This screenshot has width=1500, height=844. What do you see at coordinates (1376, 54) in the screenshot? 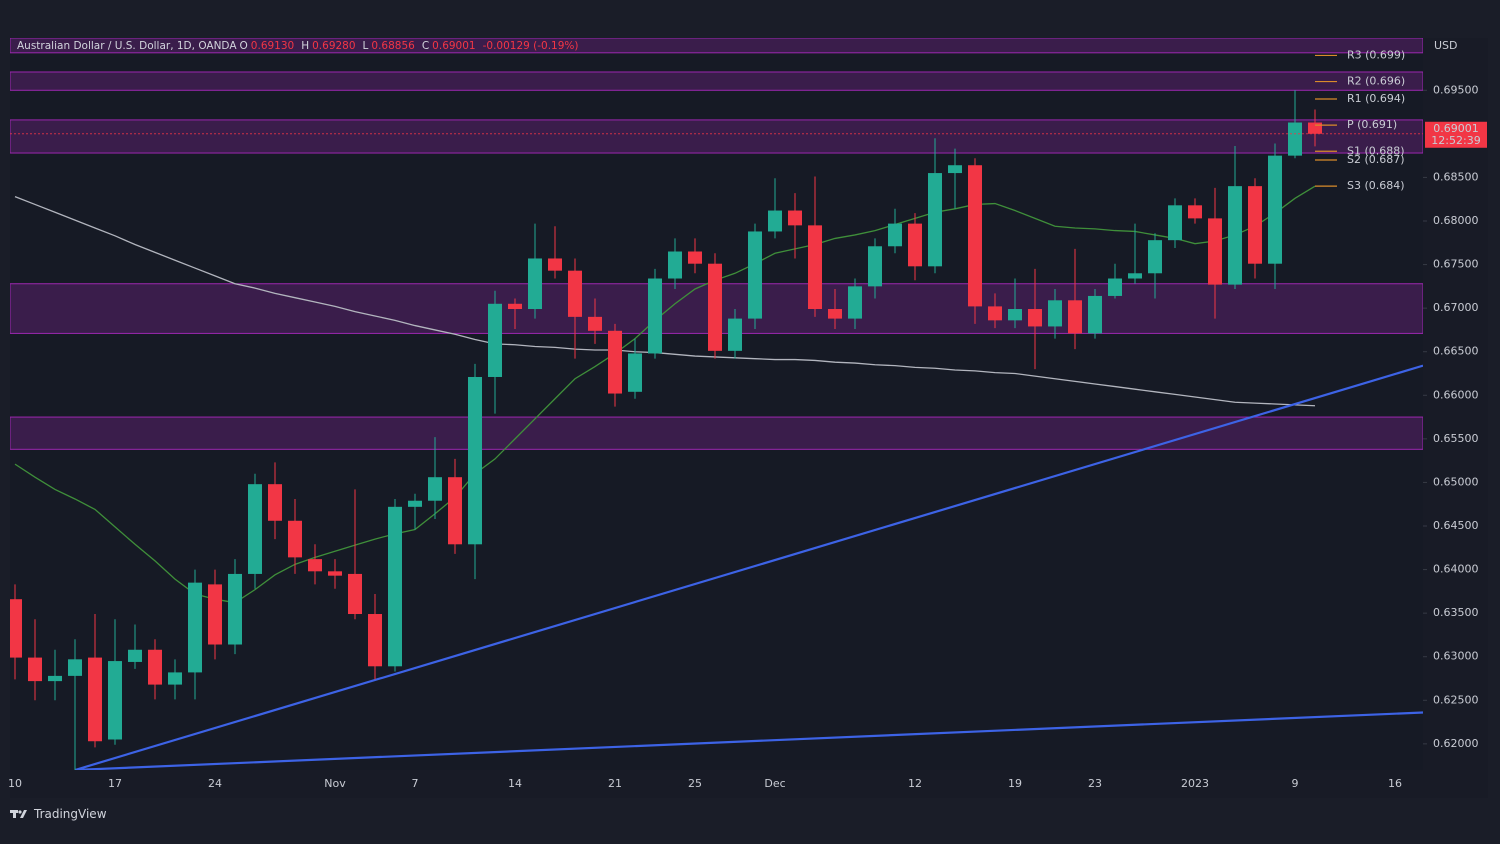
I see `pivot-label: R3 (0.699)` at bounding box center [1376, 54].